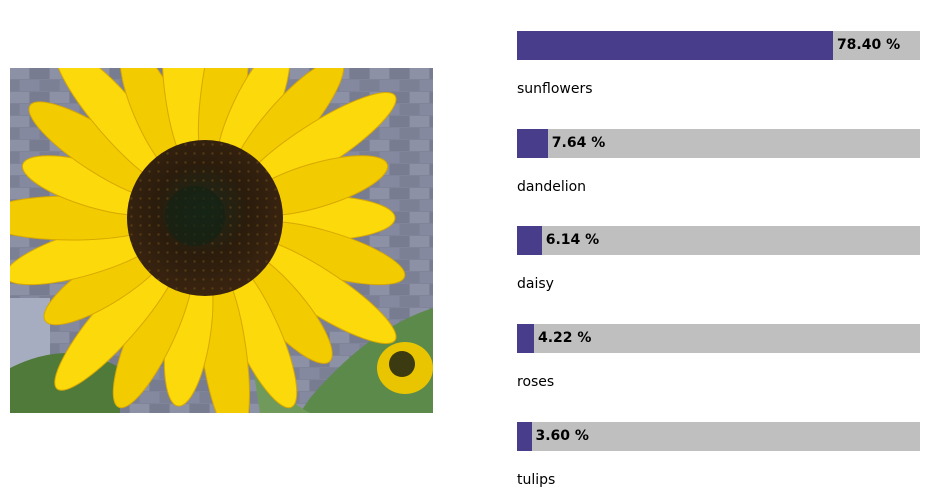  Describe the element at coordinates (525, 339) in the screenshot. I see `bar-roses` at that location.